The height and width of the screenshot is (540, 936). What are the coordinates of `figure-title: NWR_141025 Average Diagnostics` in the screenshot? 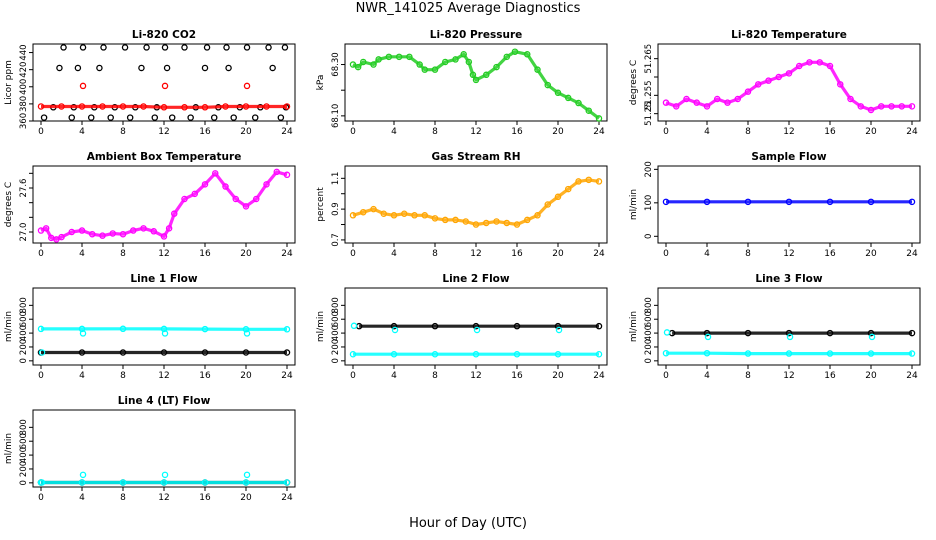 It's located at (468, 8).